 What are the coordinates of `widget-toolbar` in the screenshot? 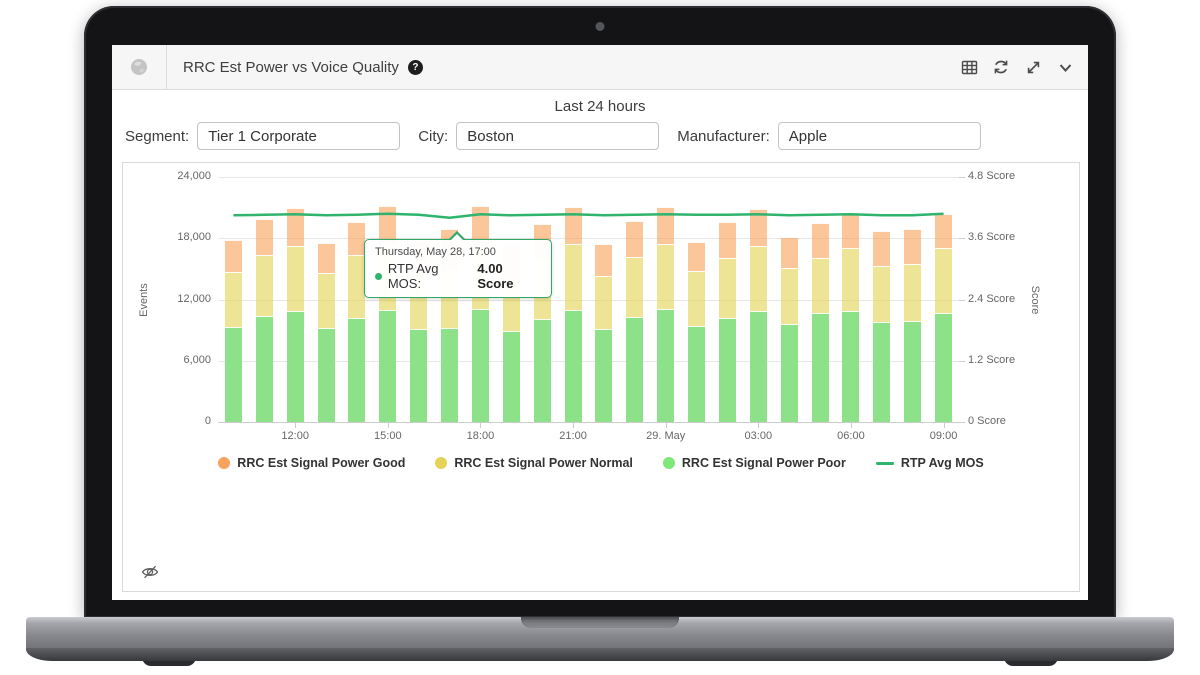 It's located at (1017, 67).